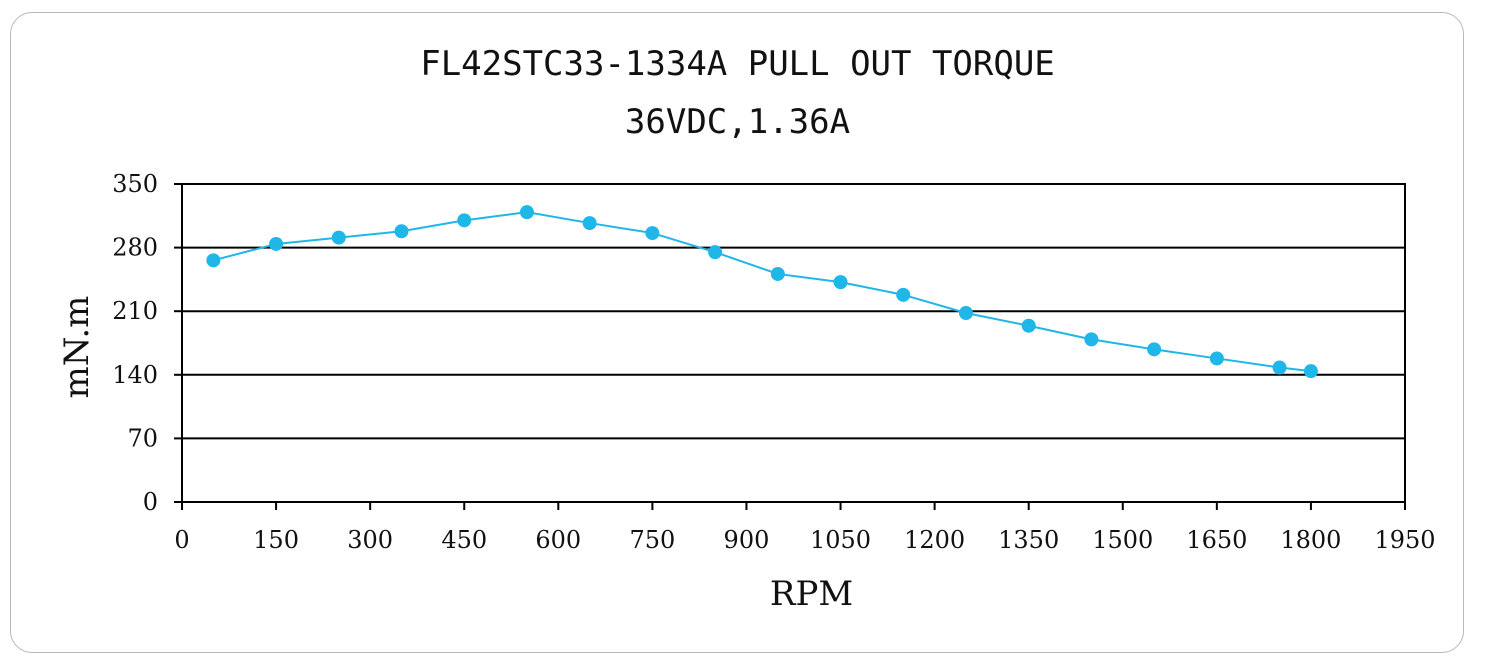  I want to click on y-tick-label: 350, so click(135, 184).